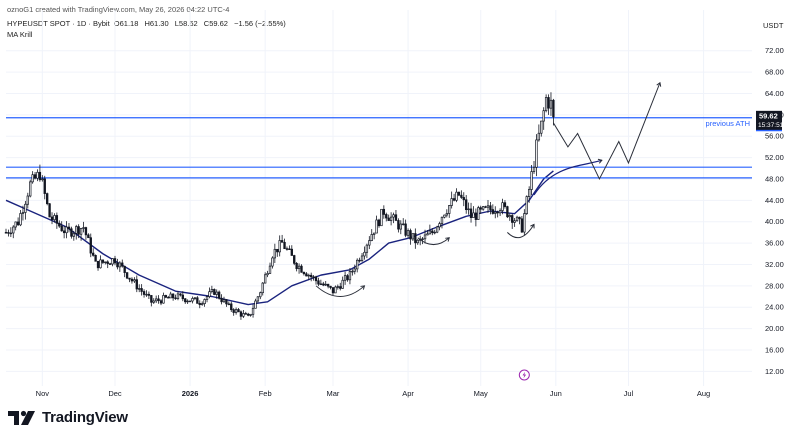  What do you see at coordinates (774, 200) in the screenshot?
I see `y-tick-label: 44.00` at bounding box center [774, 200].